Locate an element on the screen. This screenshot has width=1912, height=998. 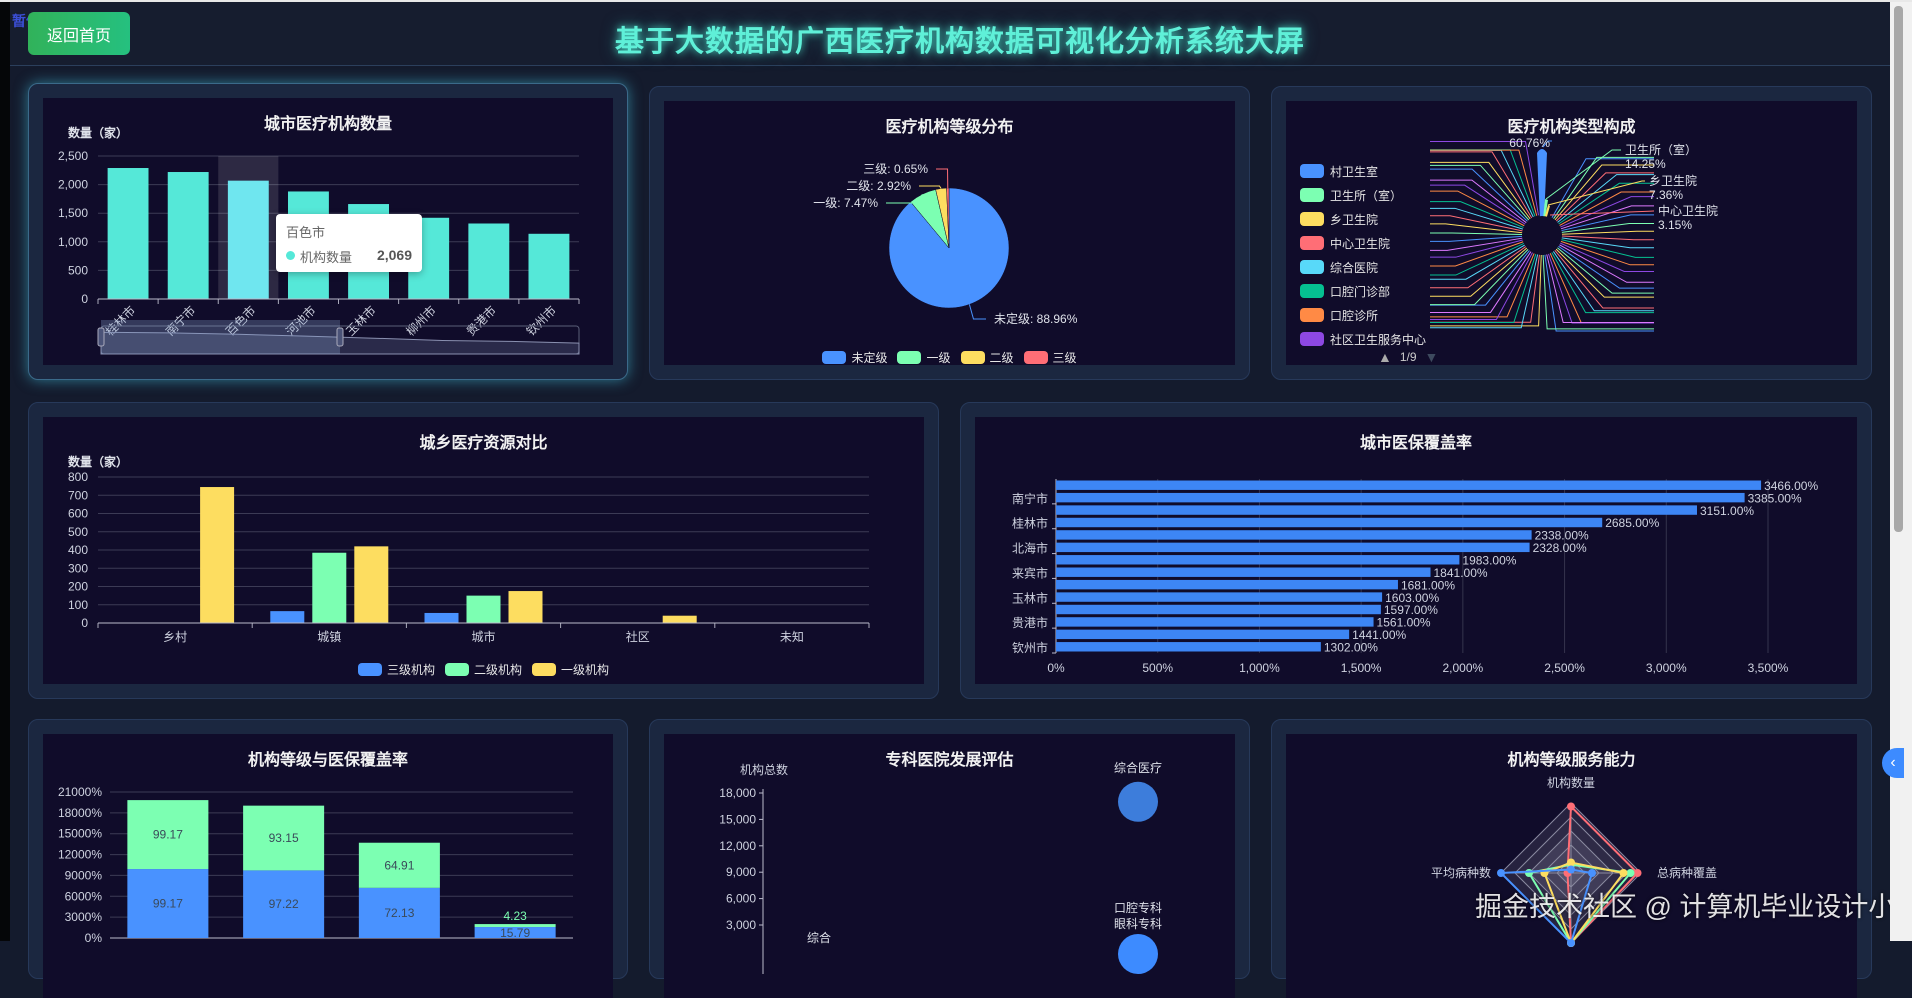
window-left-edge is located at coordinates (5, 471).